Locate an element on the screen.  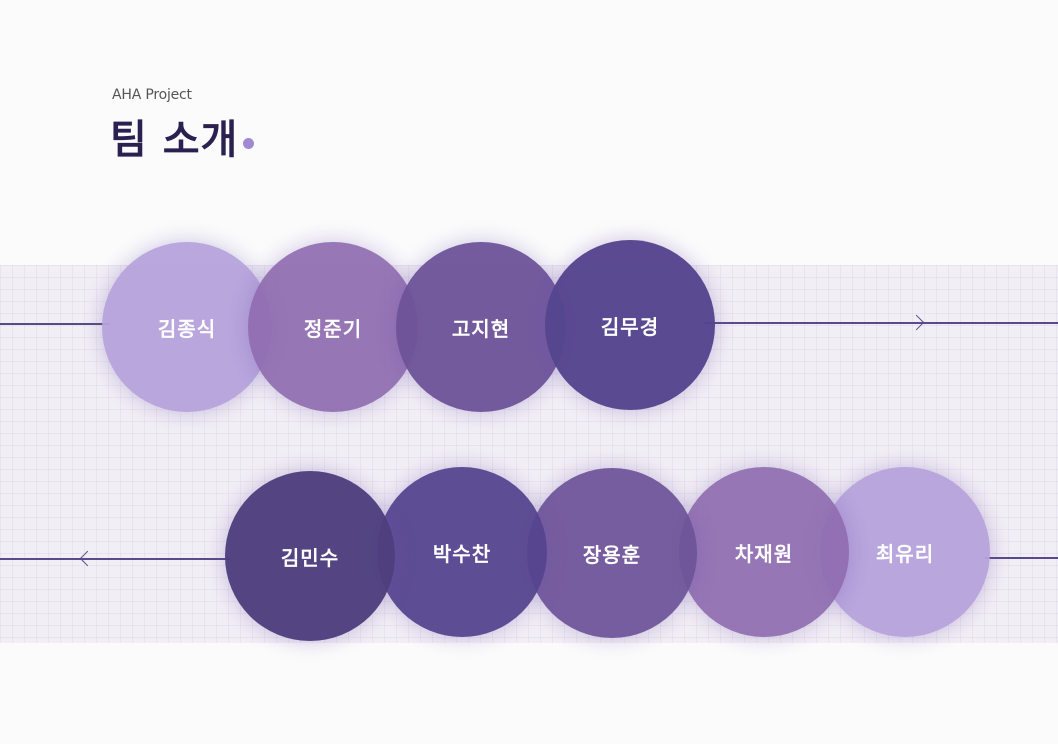
member-name: 김무경 is located at coordinates (630, 326).